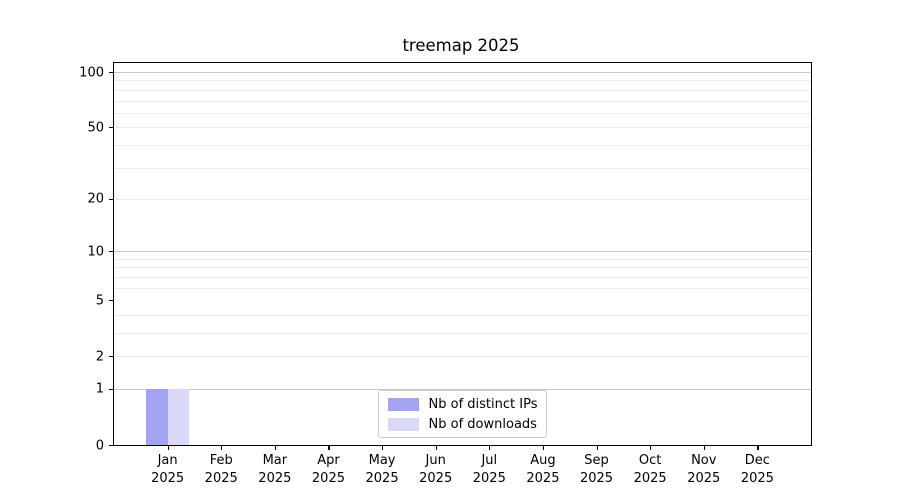 The height and width of the screenshot is (500, 900). I want to click on x-tick-label: May 2025, so click(382, 469).